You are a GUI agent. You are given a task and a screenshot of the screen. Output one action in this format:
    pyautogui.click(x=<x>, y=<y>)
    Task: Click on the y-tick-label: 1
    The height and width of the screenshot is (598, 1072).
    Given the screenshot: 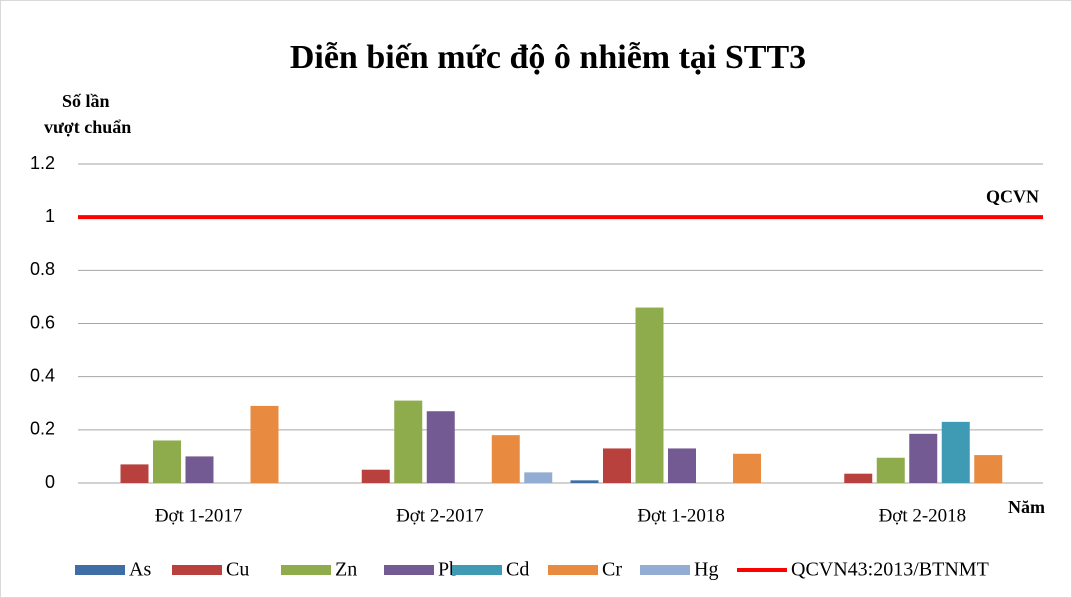 What is the action you would take?
    pyautogui.click(x=50, y=216)
    